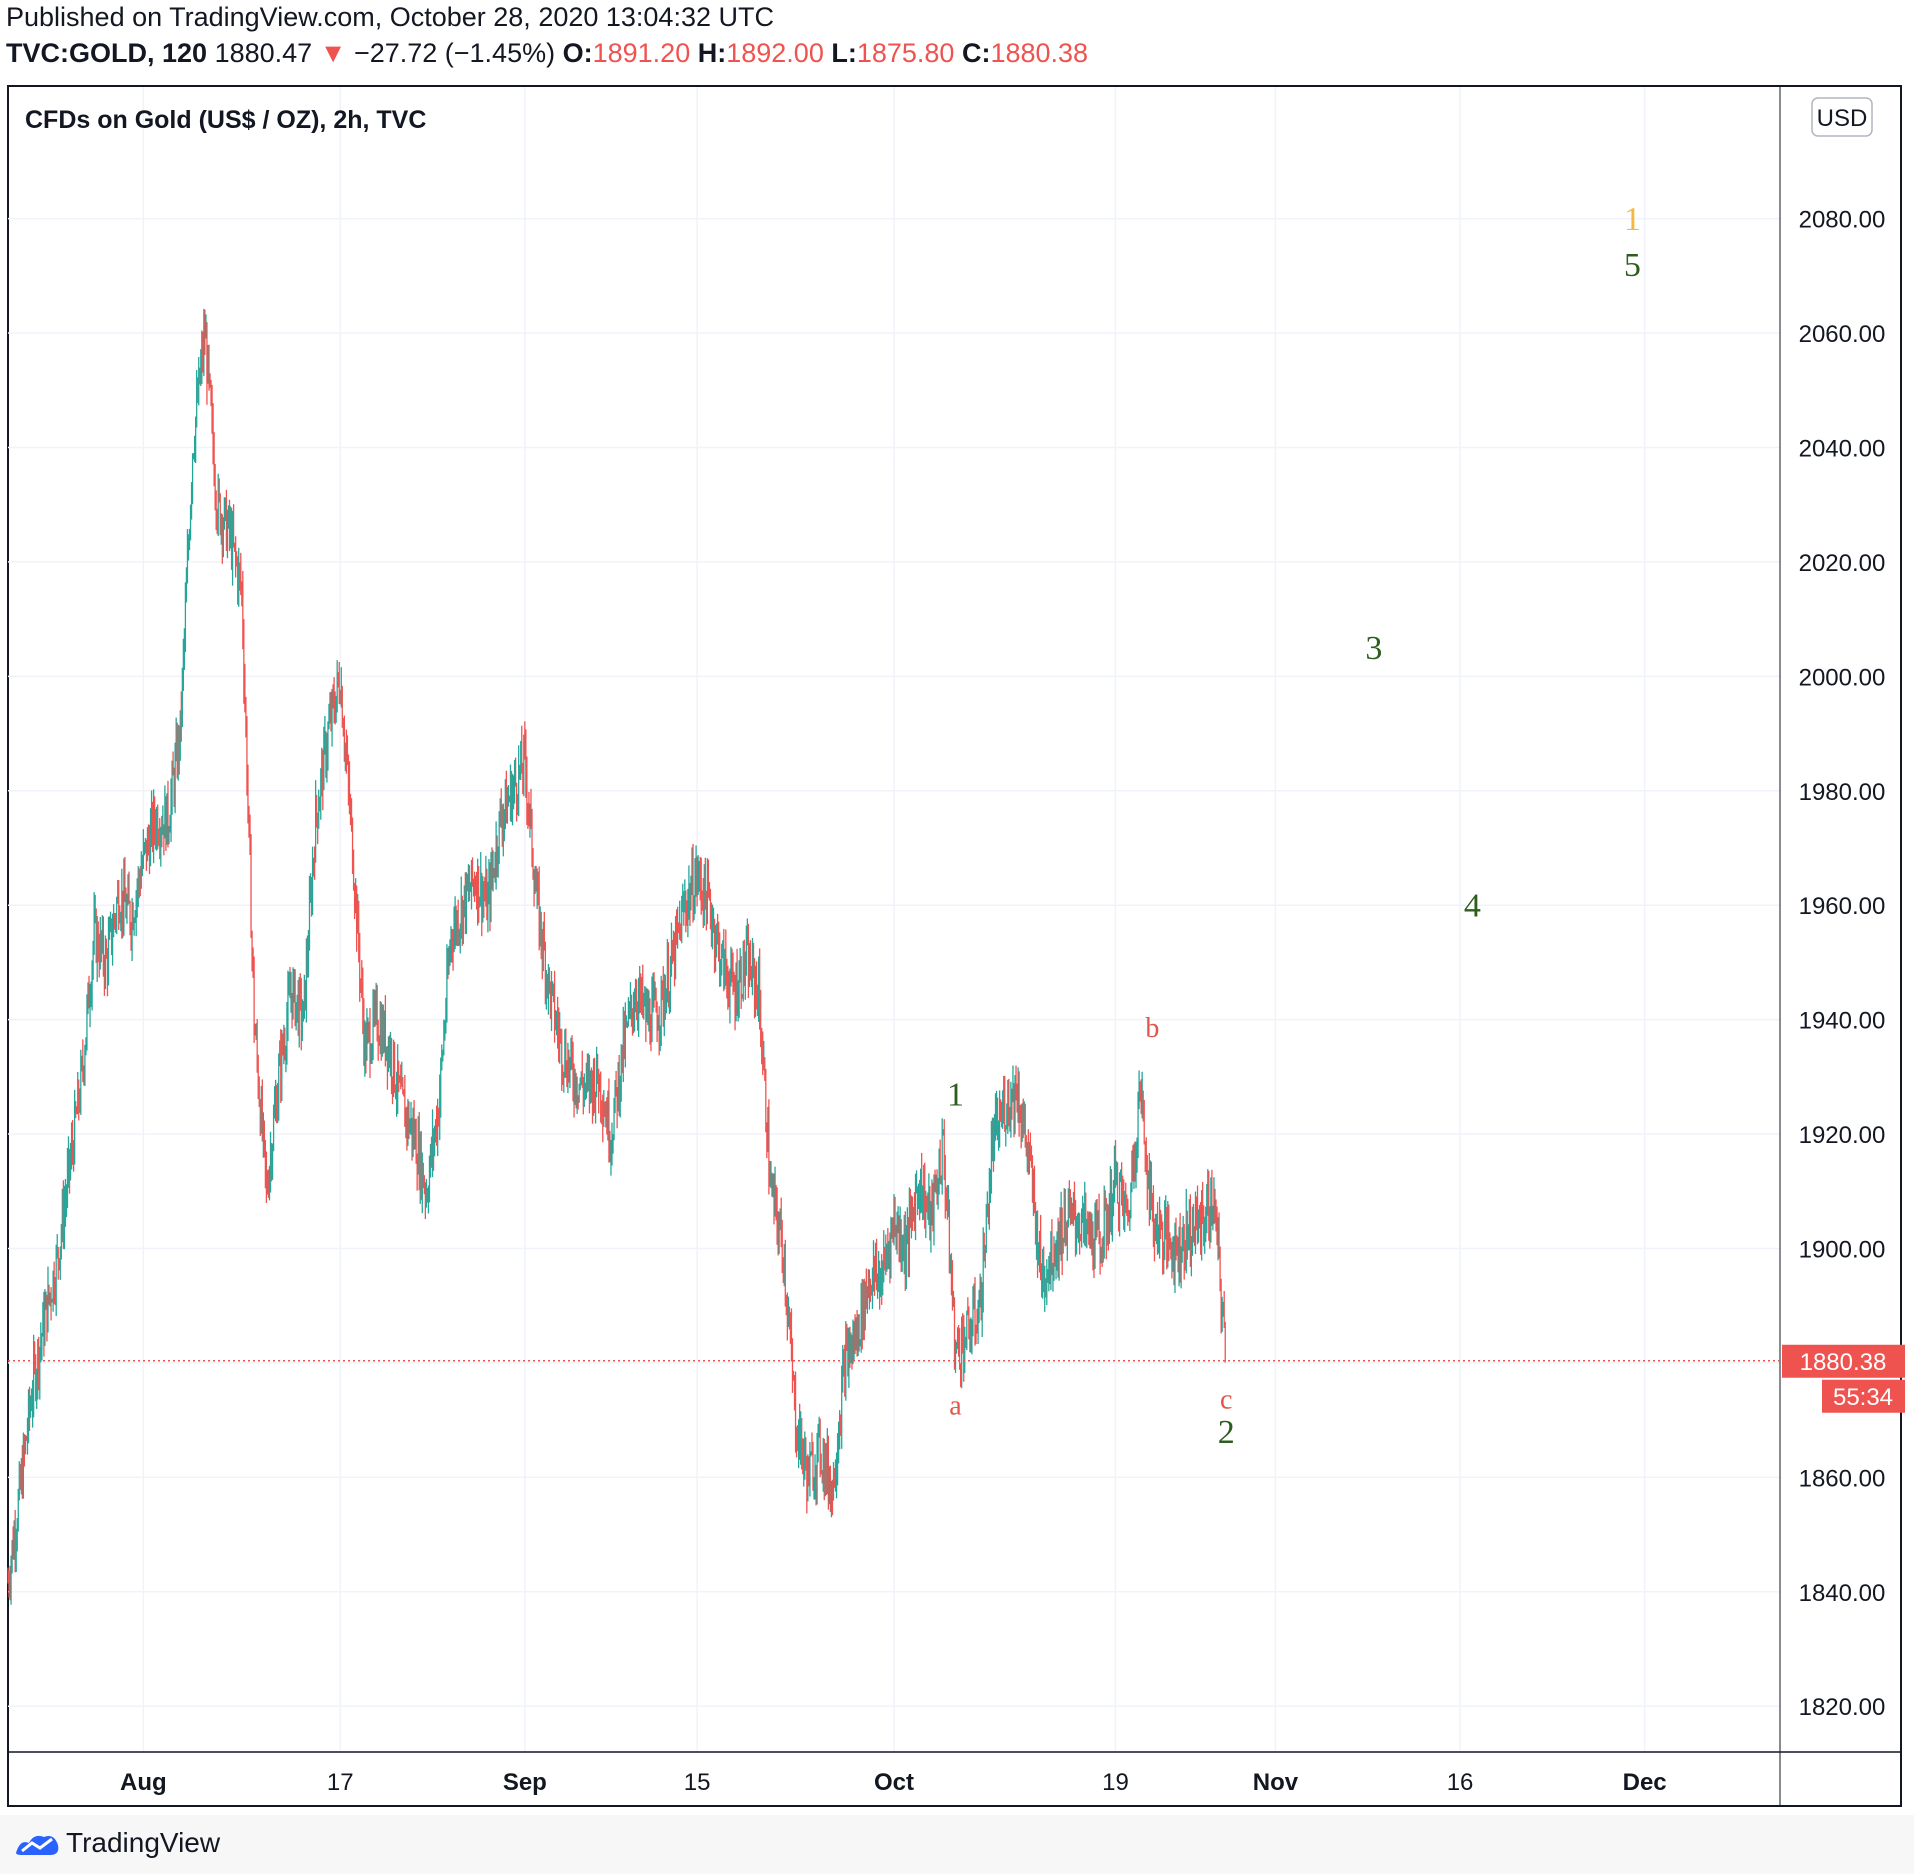 The width and height of the screenshot is (1914, 1874). Describe the element at coordinates (1842, 334) in the screenshot. I see `price-tick-label: 2060.00` at that location.